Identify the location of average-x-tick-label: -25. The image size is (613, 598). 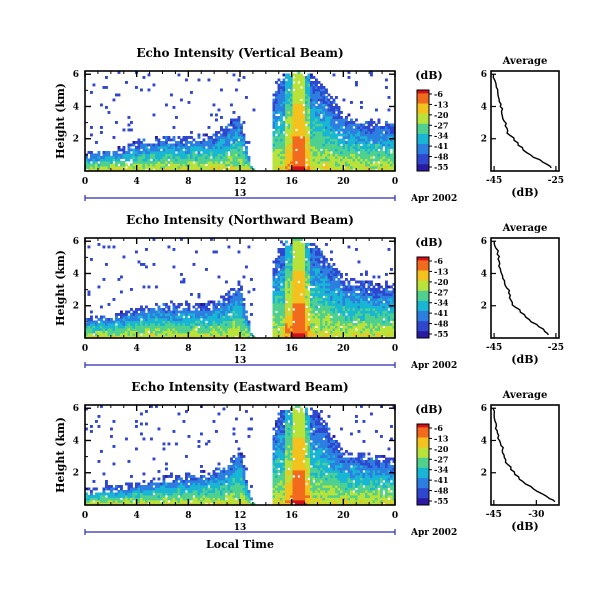
(556, 181).